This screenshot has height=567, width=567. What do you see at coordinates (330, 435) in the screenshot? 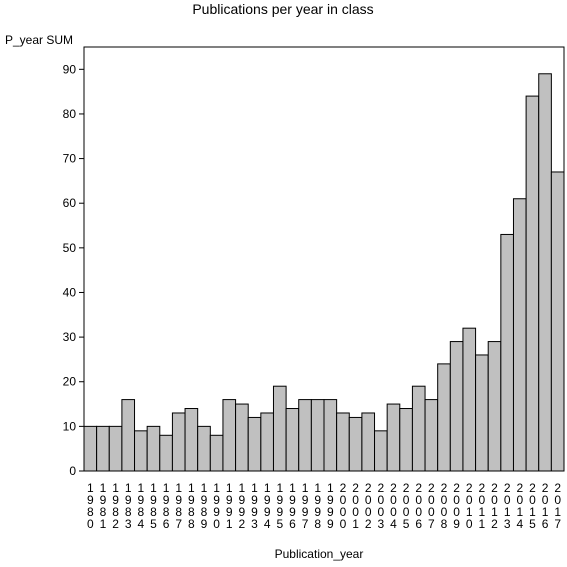
I see `bar-1999` at bounding box center [330, 435].